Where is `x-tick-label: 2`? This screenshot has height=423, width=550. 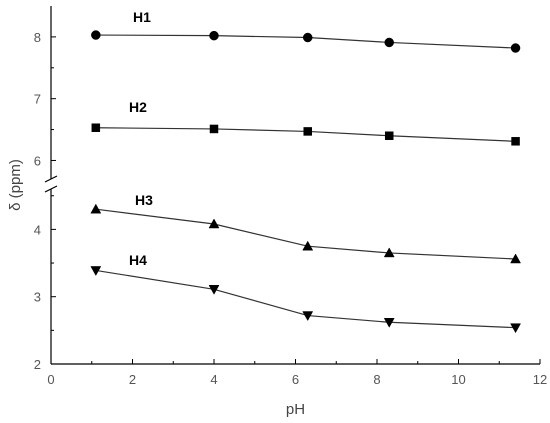
x-tick-label: 2 is located at coordinates (132, 379).